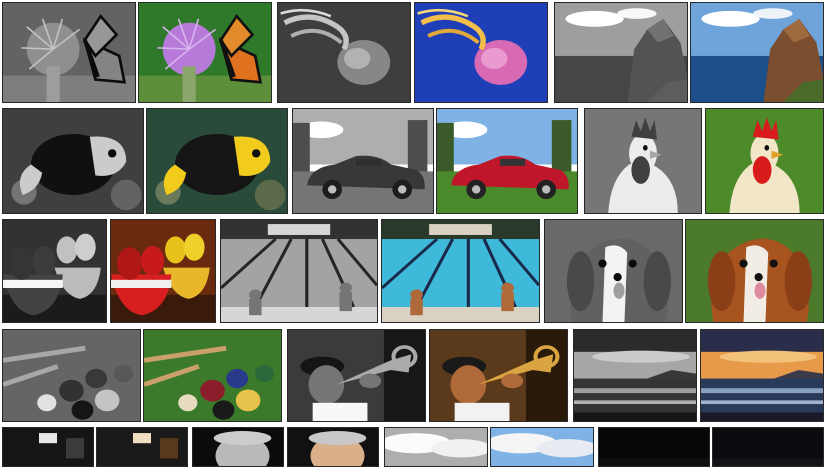 This screenshot has height=467, width=828. I want to click on thumbnail-rooster-color, so click(764, 161).